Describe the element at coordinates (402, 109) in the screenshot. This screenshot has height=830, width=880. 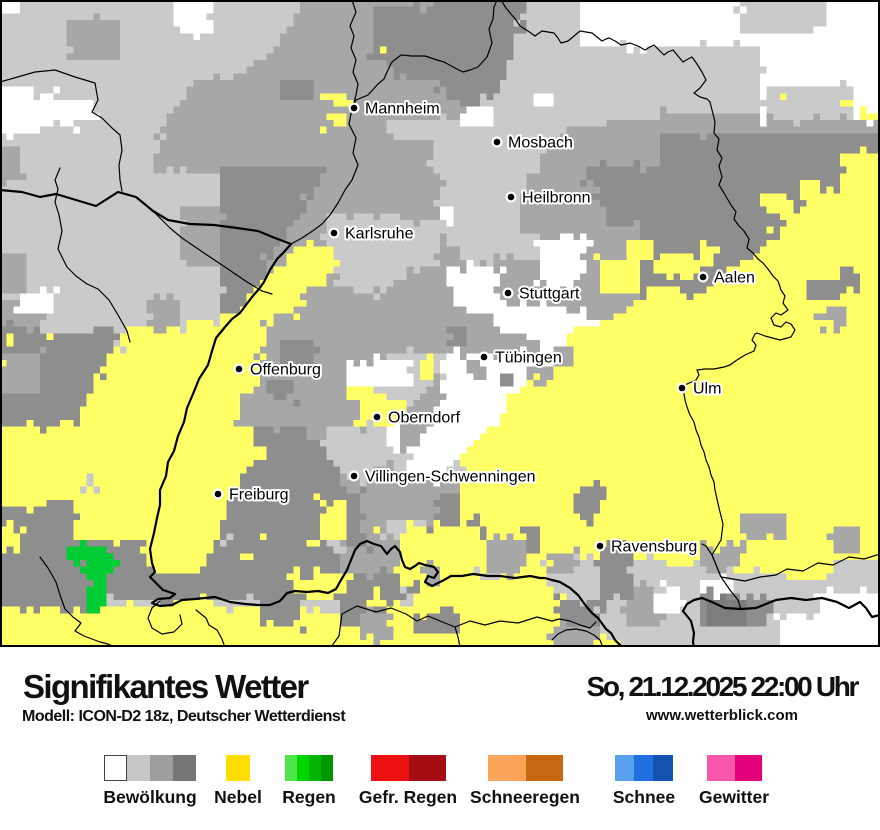
I see `svg-text: Mannheim` at that location.